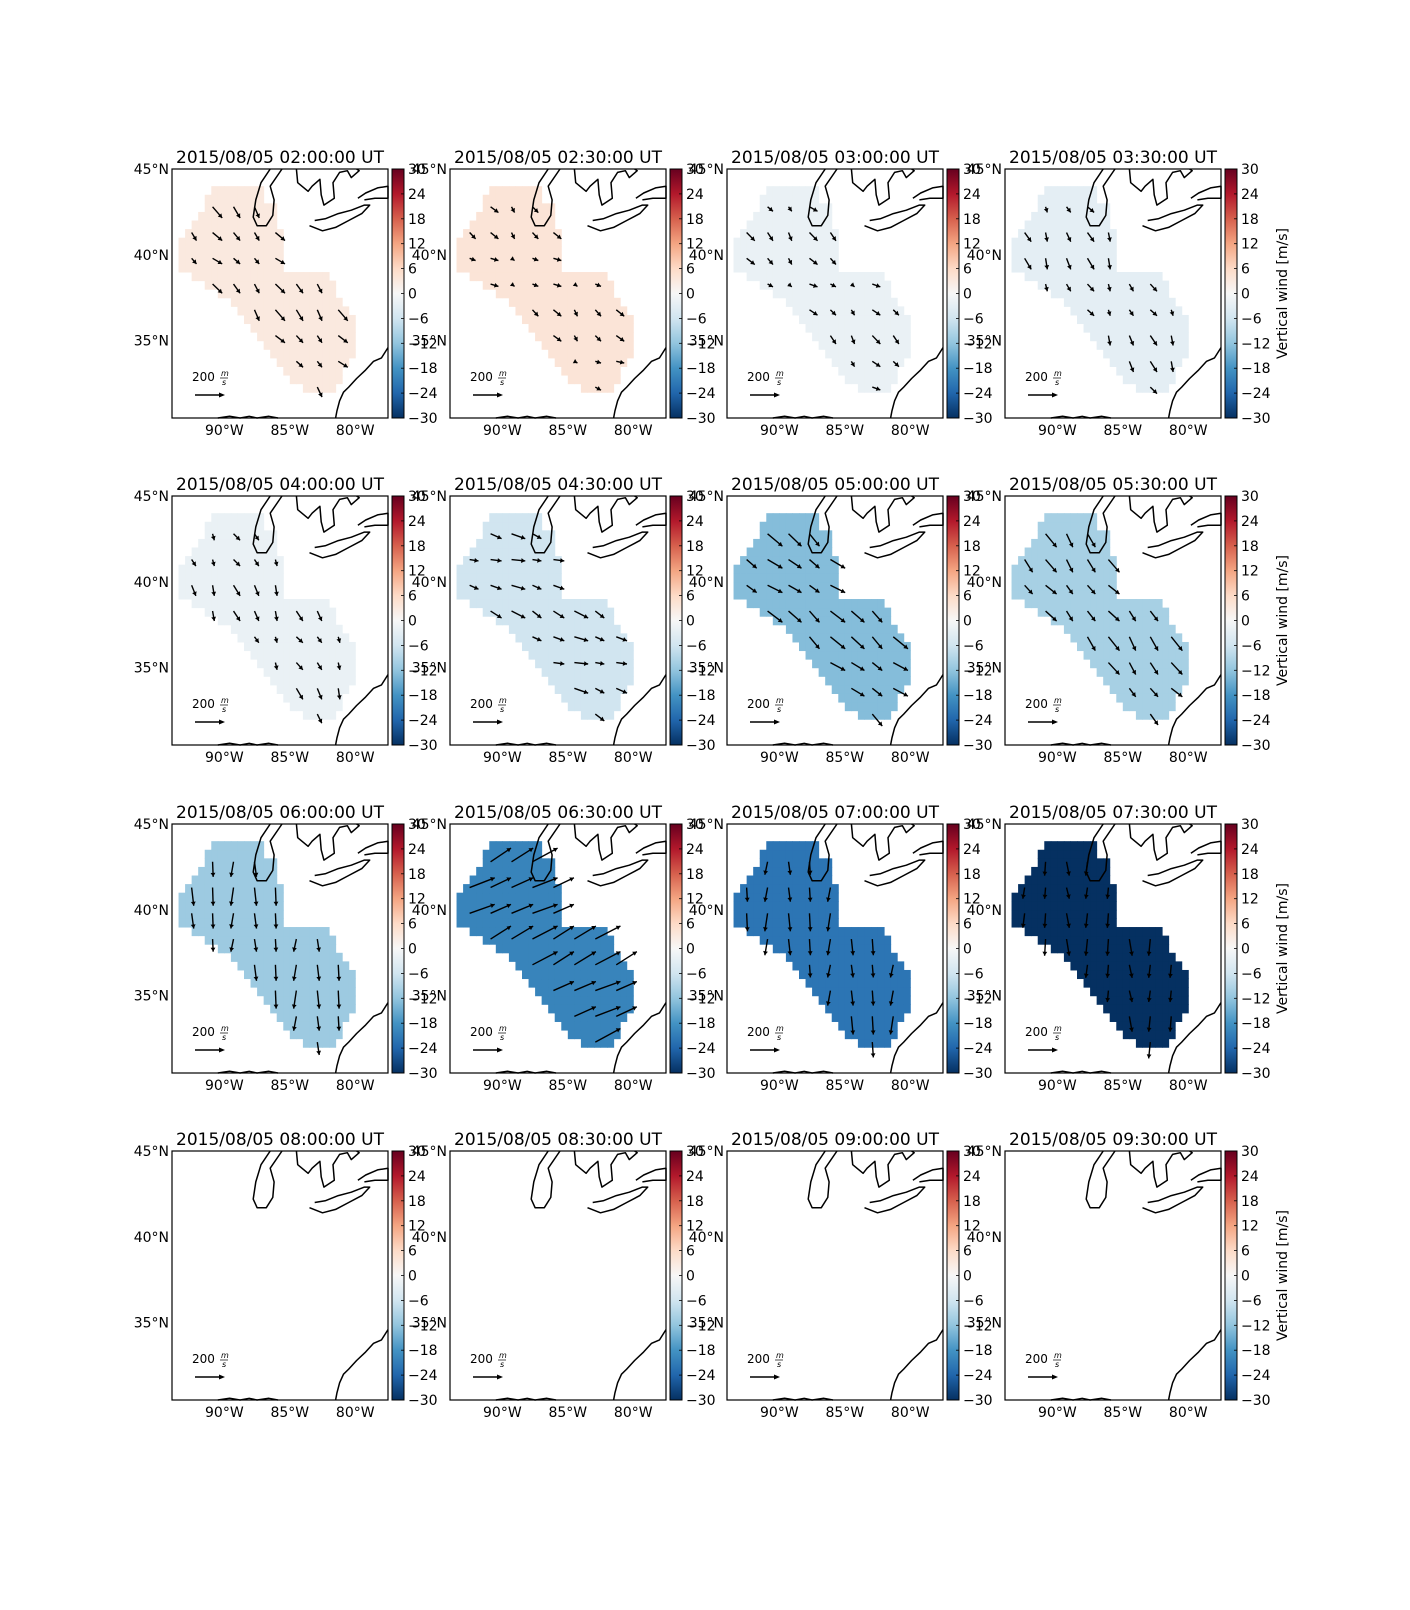 The width and height of the screenshot is (1410, 1610). What do you see at coordinates (706, 997) in the screenshot?
I see `lat-tick-label: 35°N` at bounding box center [706, 997].